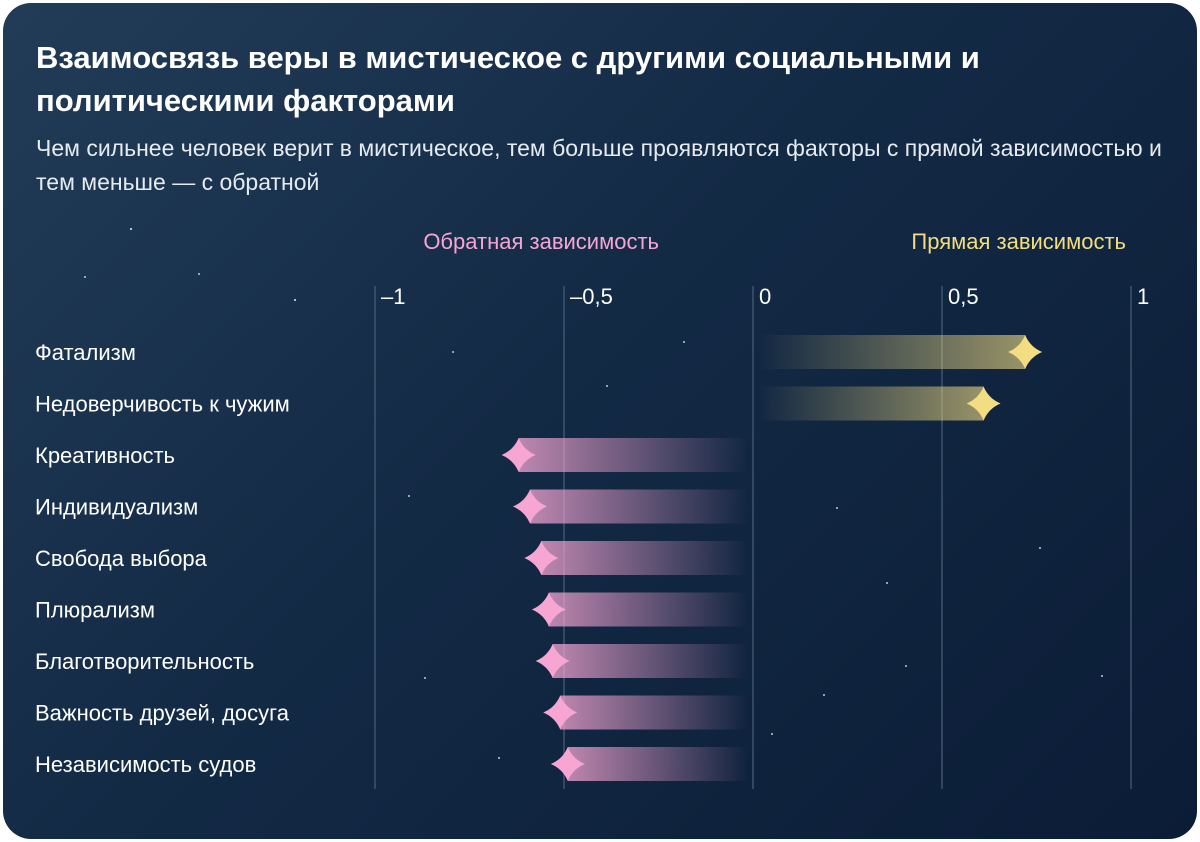 This screenshot has width=1200, height=842. What do you see at coordinates (85, 352) in the screenshot?
I see `category-label: Фатализм` at bounding box center [85, 352].